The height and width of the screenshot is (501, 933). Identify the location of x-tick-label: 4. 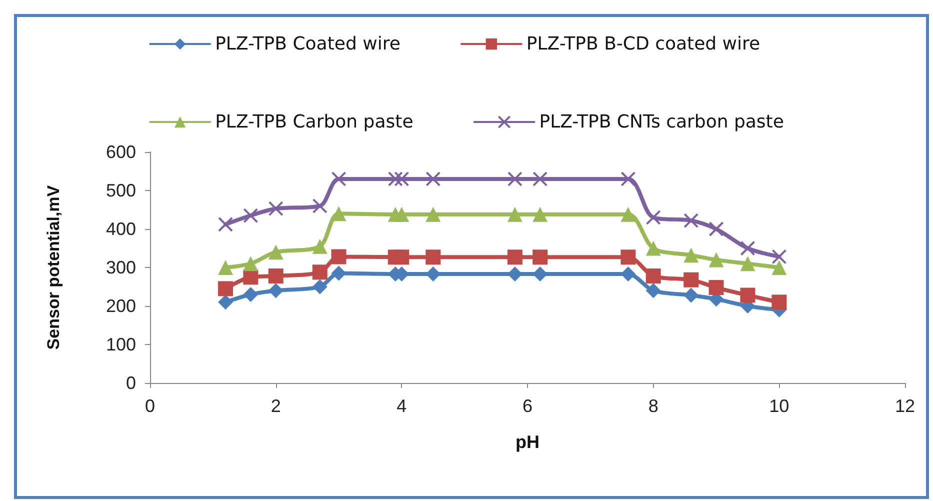
(401, 406).